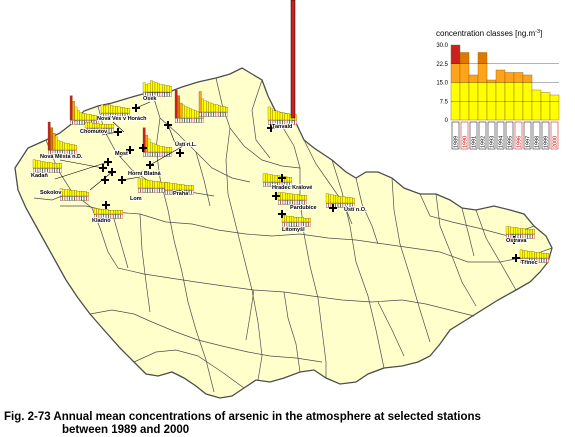 Image resolution: width=575 pixels, height=437 pixels. Describe the element at coordinates (534, 256) in the screenshot. I see `station-chart` at that location.